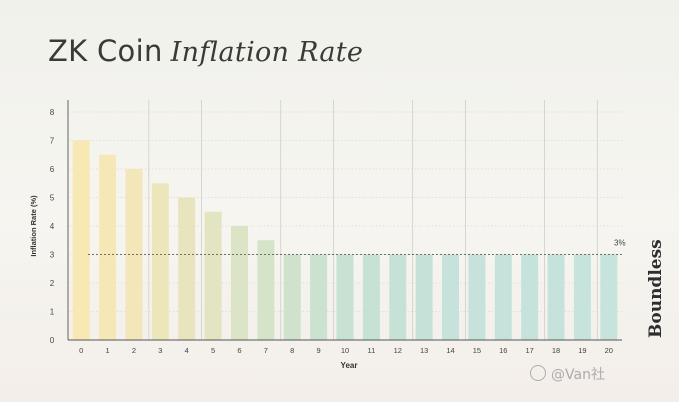  I want to click on watermark-text: @Van社, so click(578, 375).